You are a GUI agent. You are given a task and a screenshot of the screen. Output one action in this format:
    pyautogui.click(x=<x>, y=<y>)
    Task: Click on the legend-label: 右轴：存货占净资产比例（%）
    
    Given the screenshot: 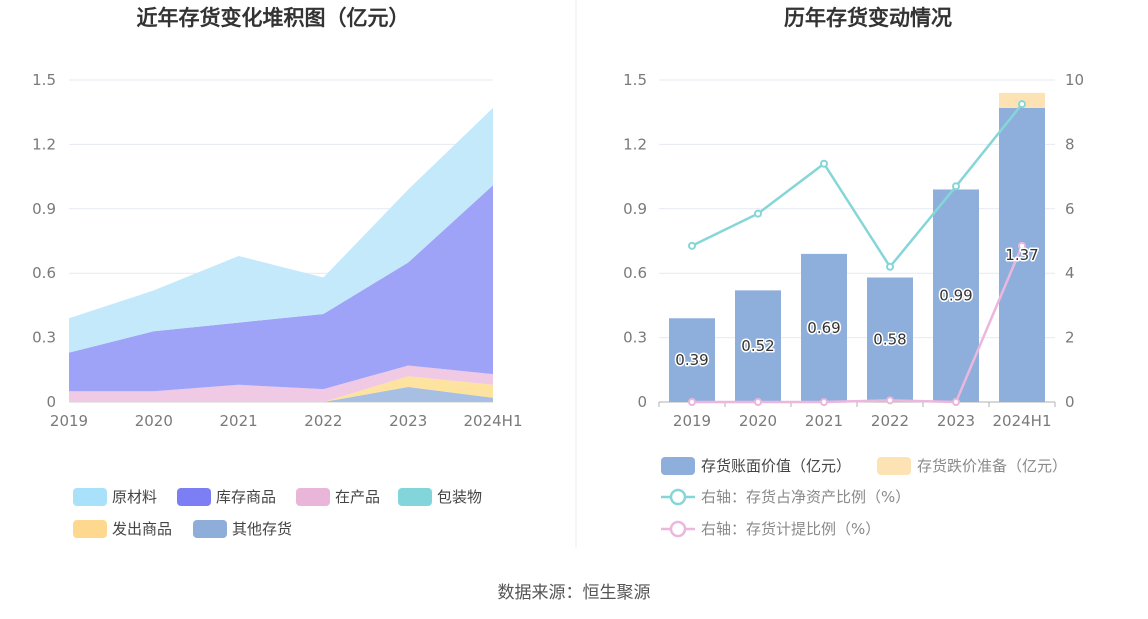 What is the action you would take?
    pyautogui.click(x=805, y=497)
    